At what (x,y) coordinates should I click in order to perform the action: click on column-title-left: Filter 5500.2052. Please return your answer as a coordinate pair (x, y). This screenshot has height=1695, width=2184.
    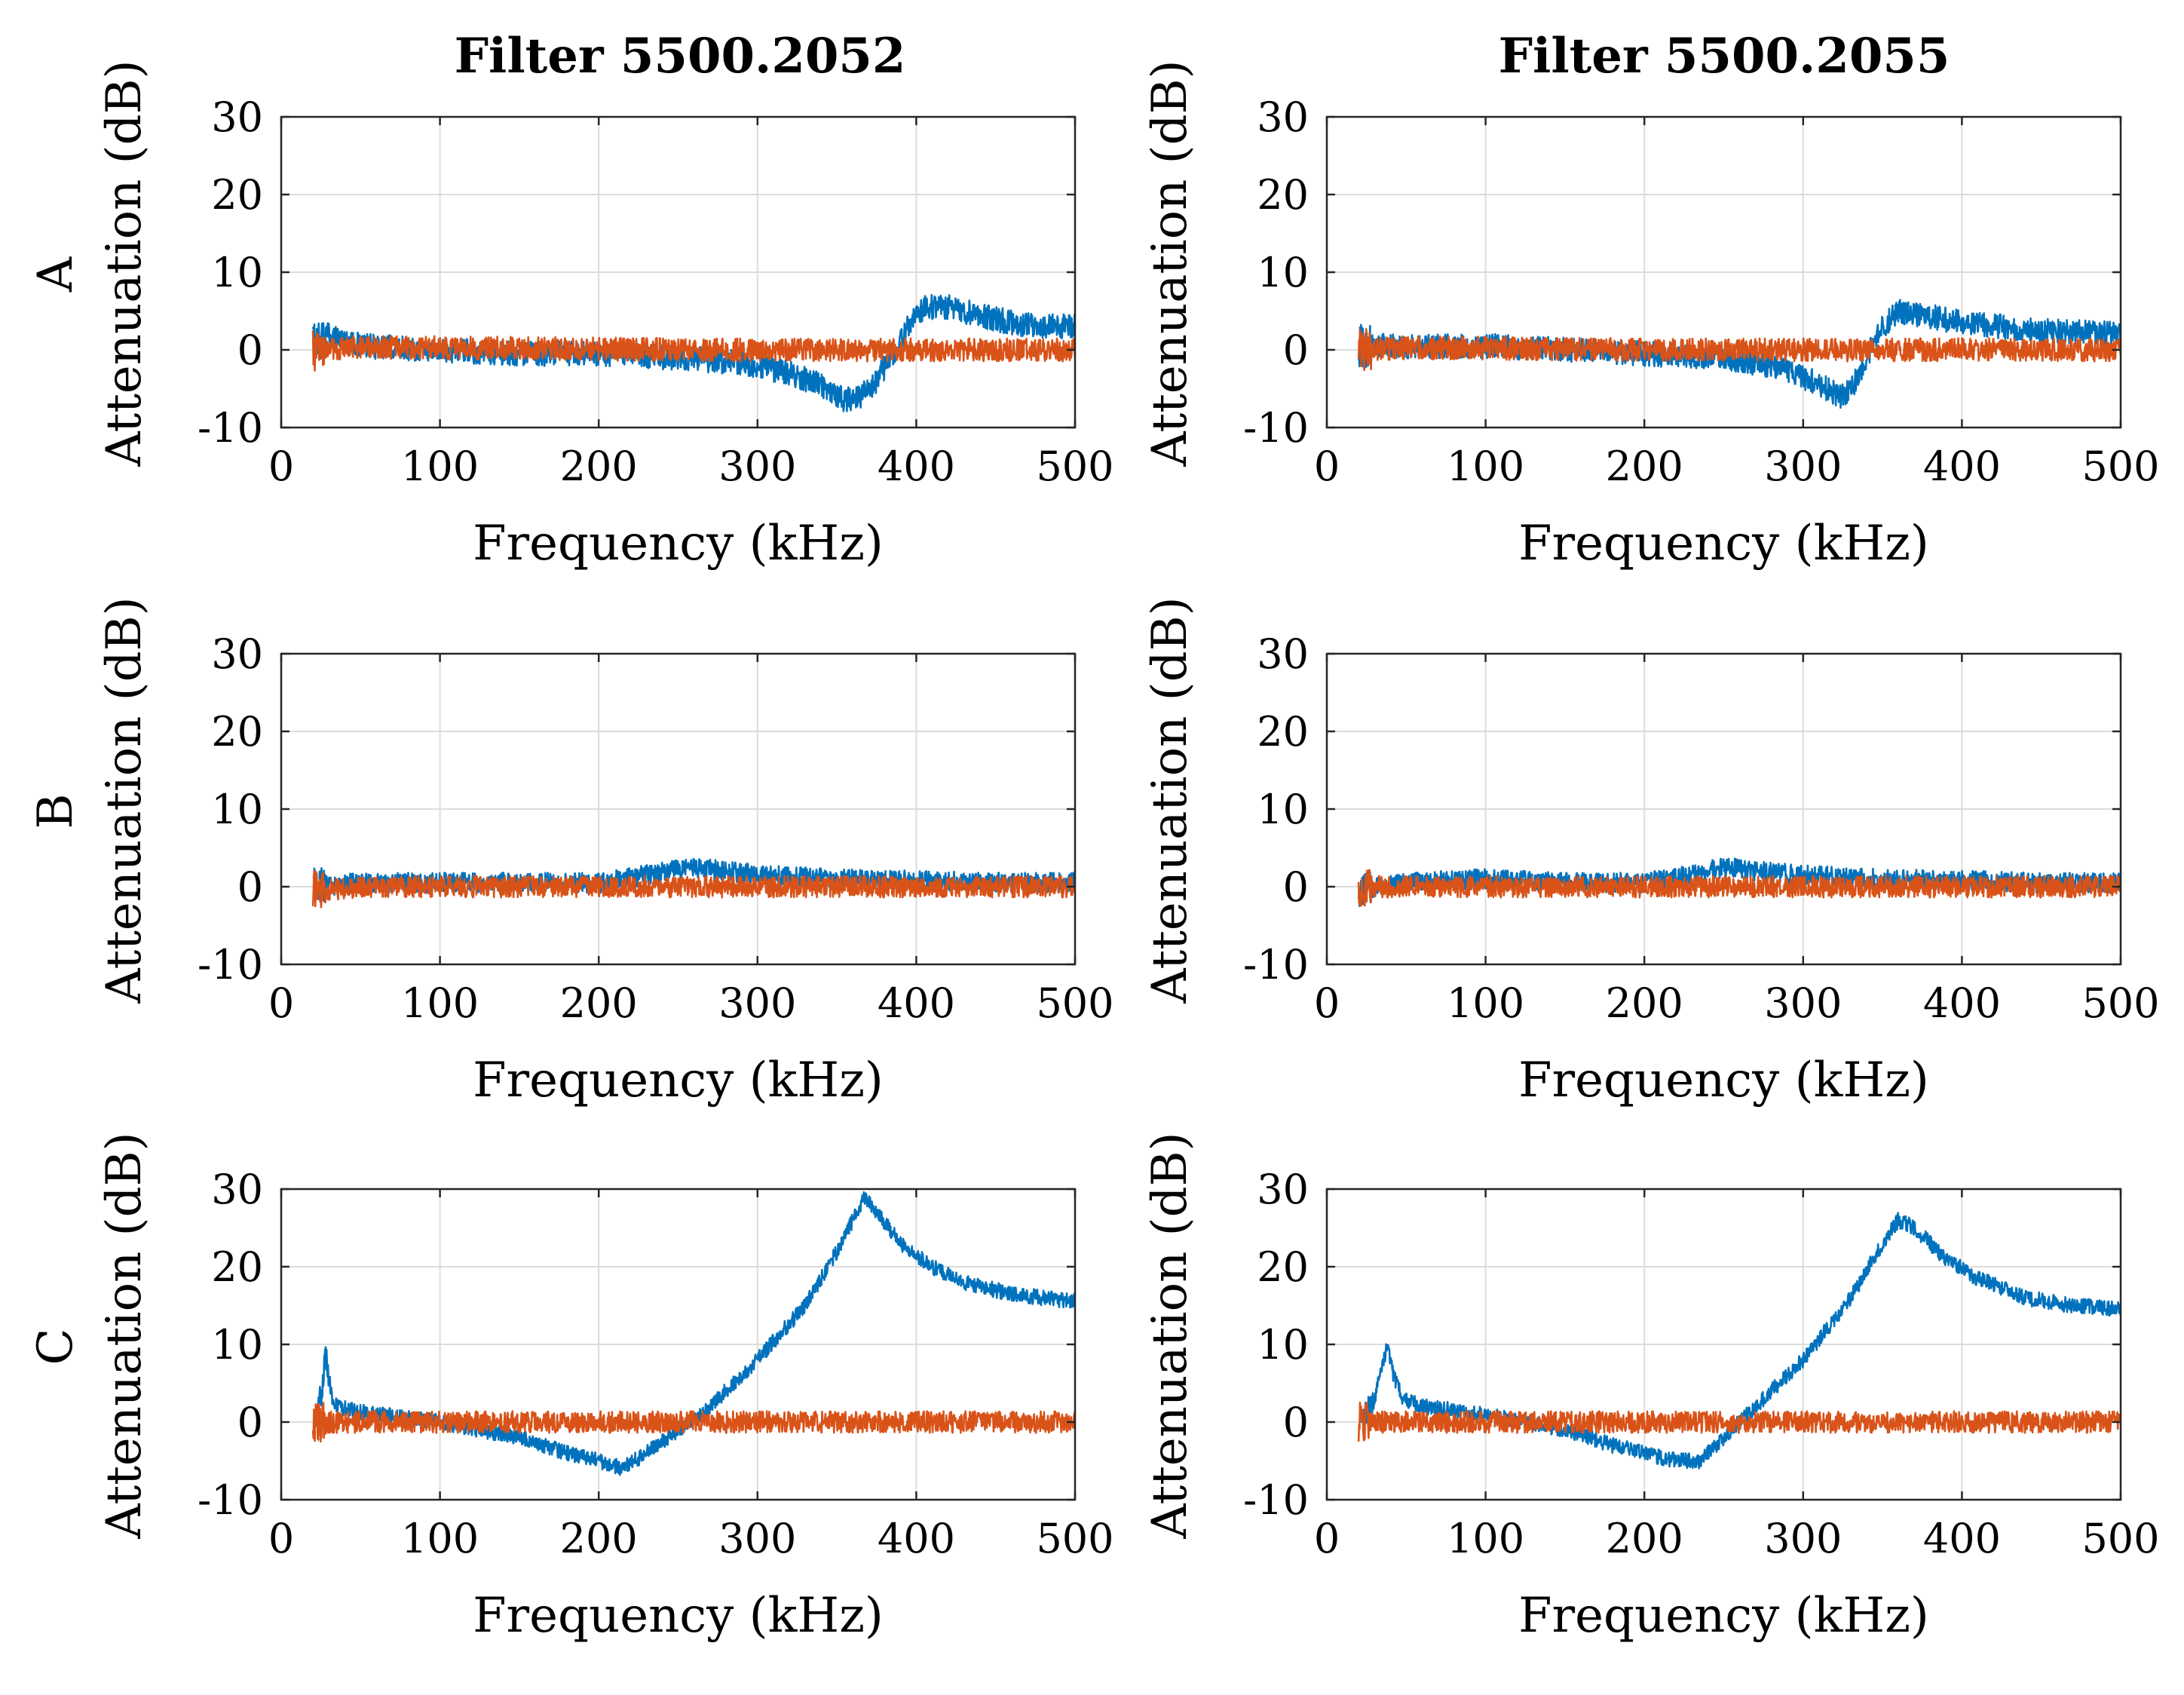
    Looking at the image, I should click on (680, 56).